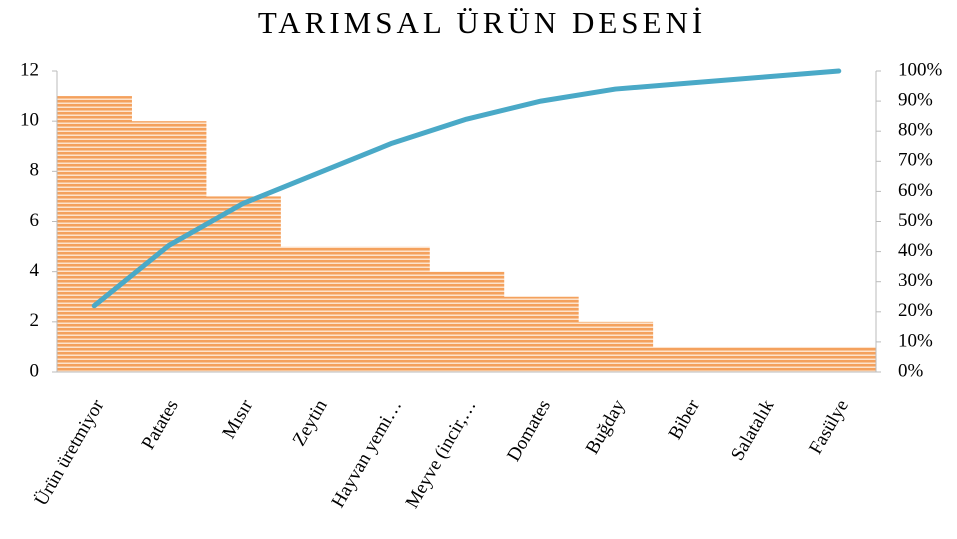  What do you see at coordinates (915, 220) in the screenshot?
I see `y2-tick-label: 50%` at bounding box center [915, 220].